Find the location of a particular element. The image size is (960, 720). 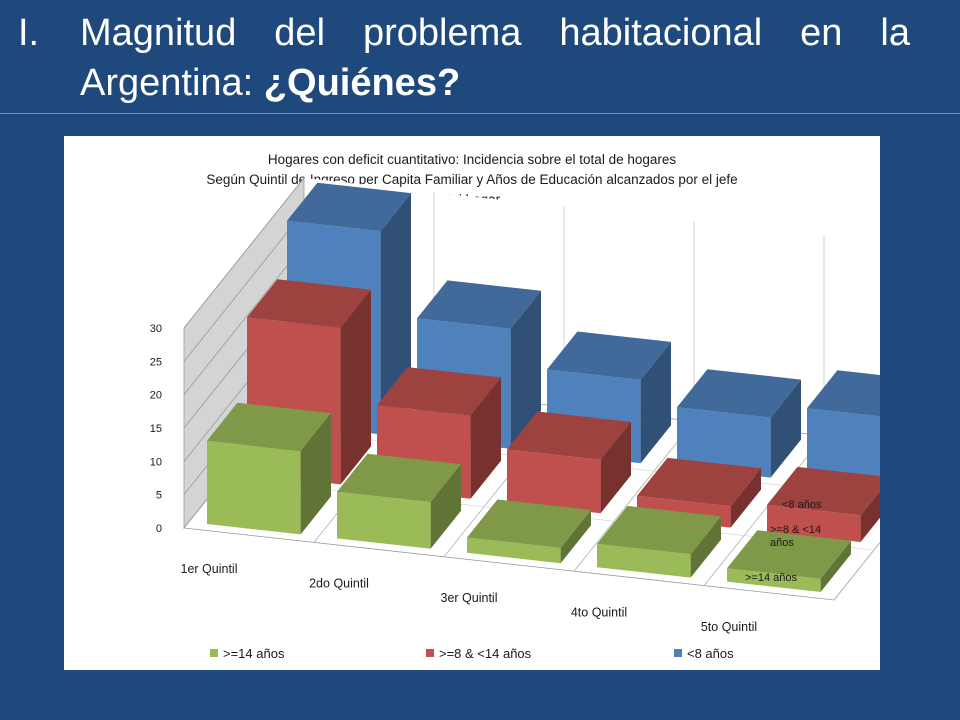

y-tick-label: 30 is located at coordinates (156, 329).